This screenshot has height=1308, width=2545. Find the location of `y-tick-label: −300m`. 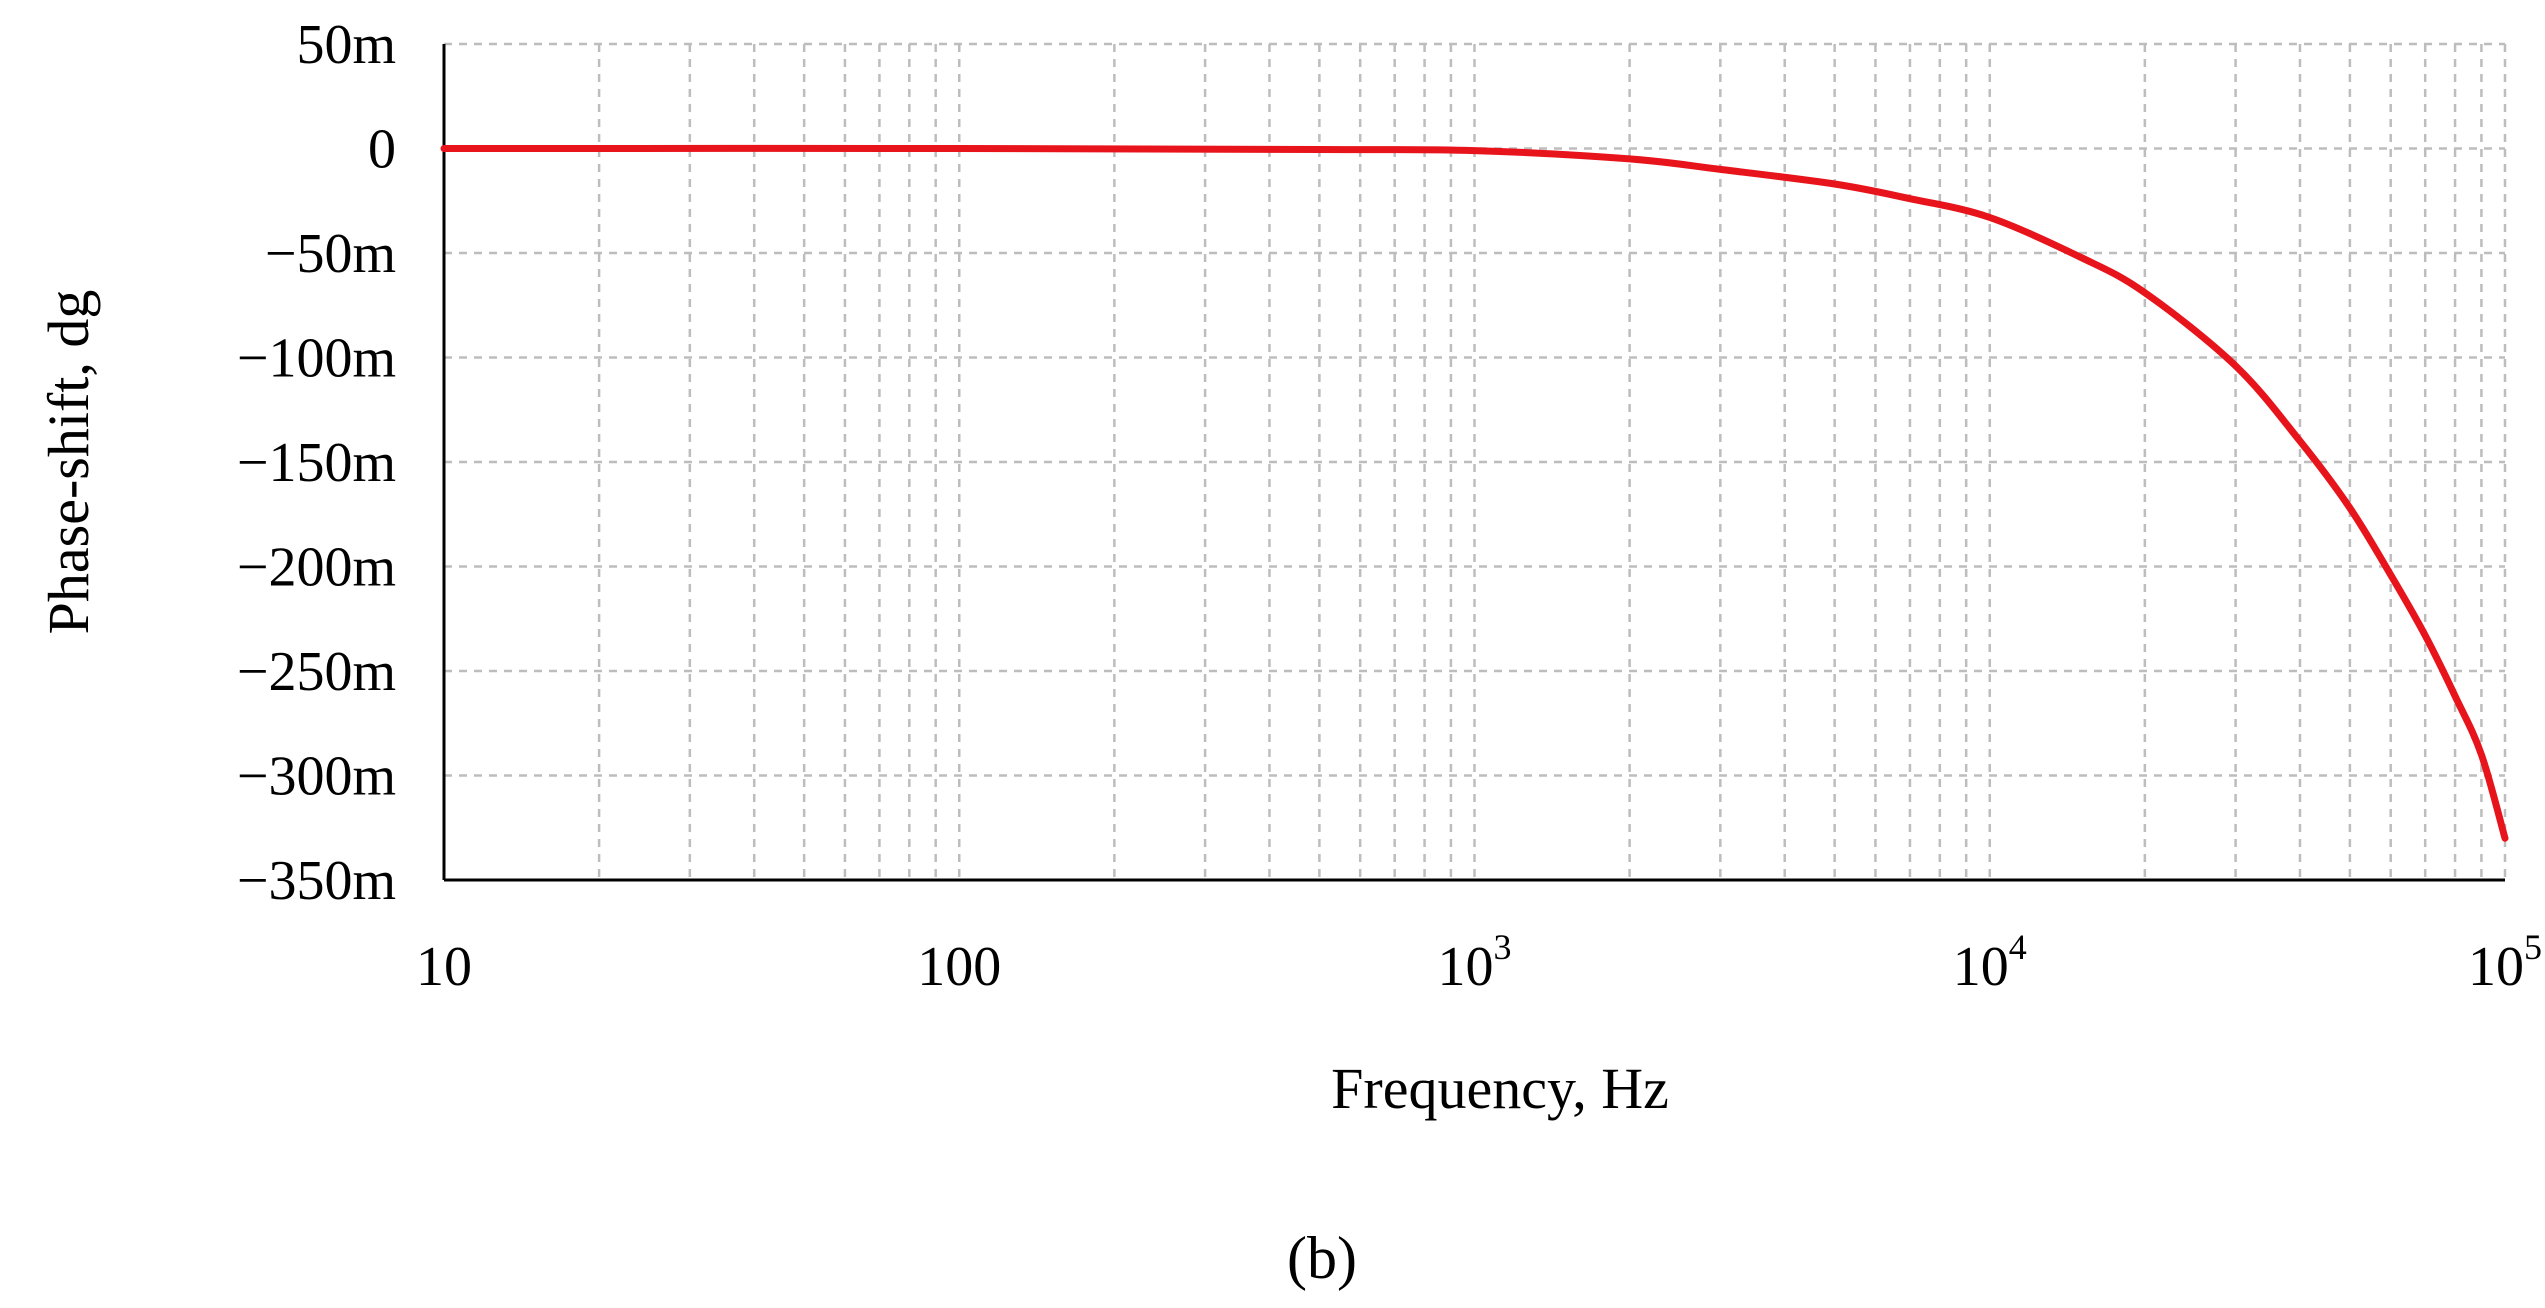

y-tick-label: −300m is located at coordinates (316, 777).